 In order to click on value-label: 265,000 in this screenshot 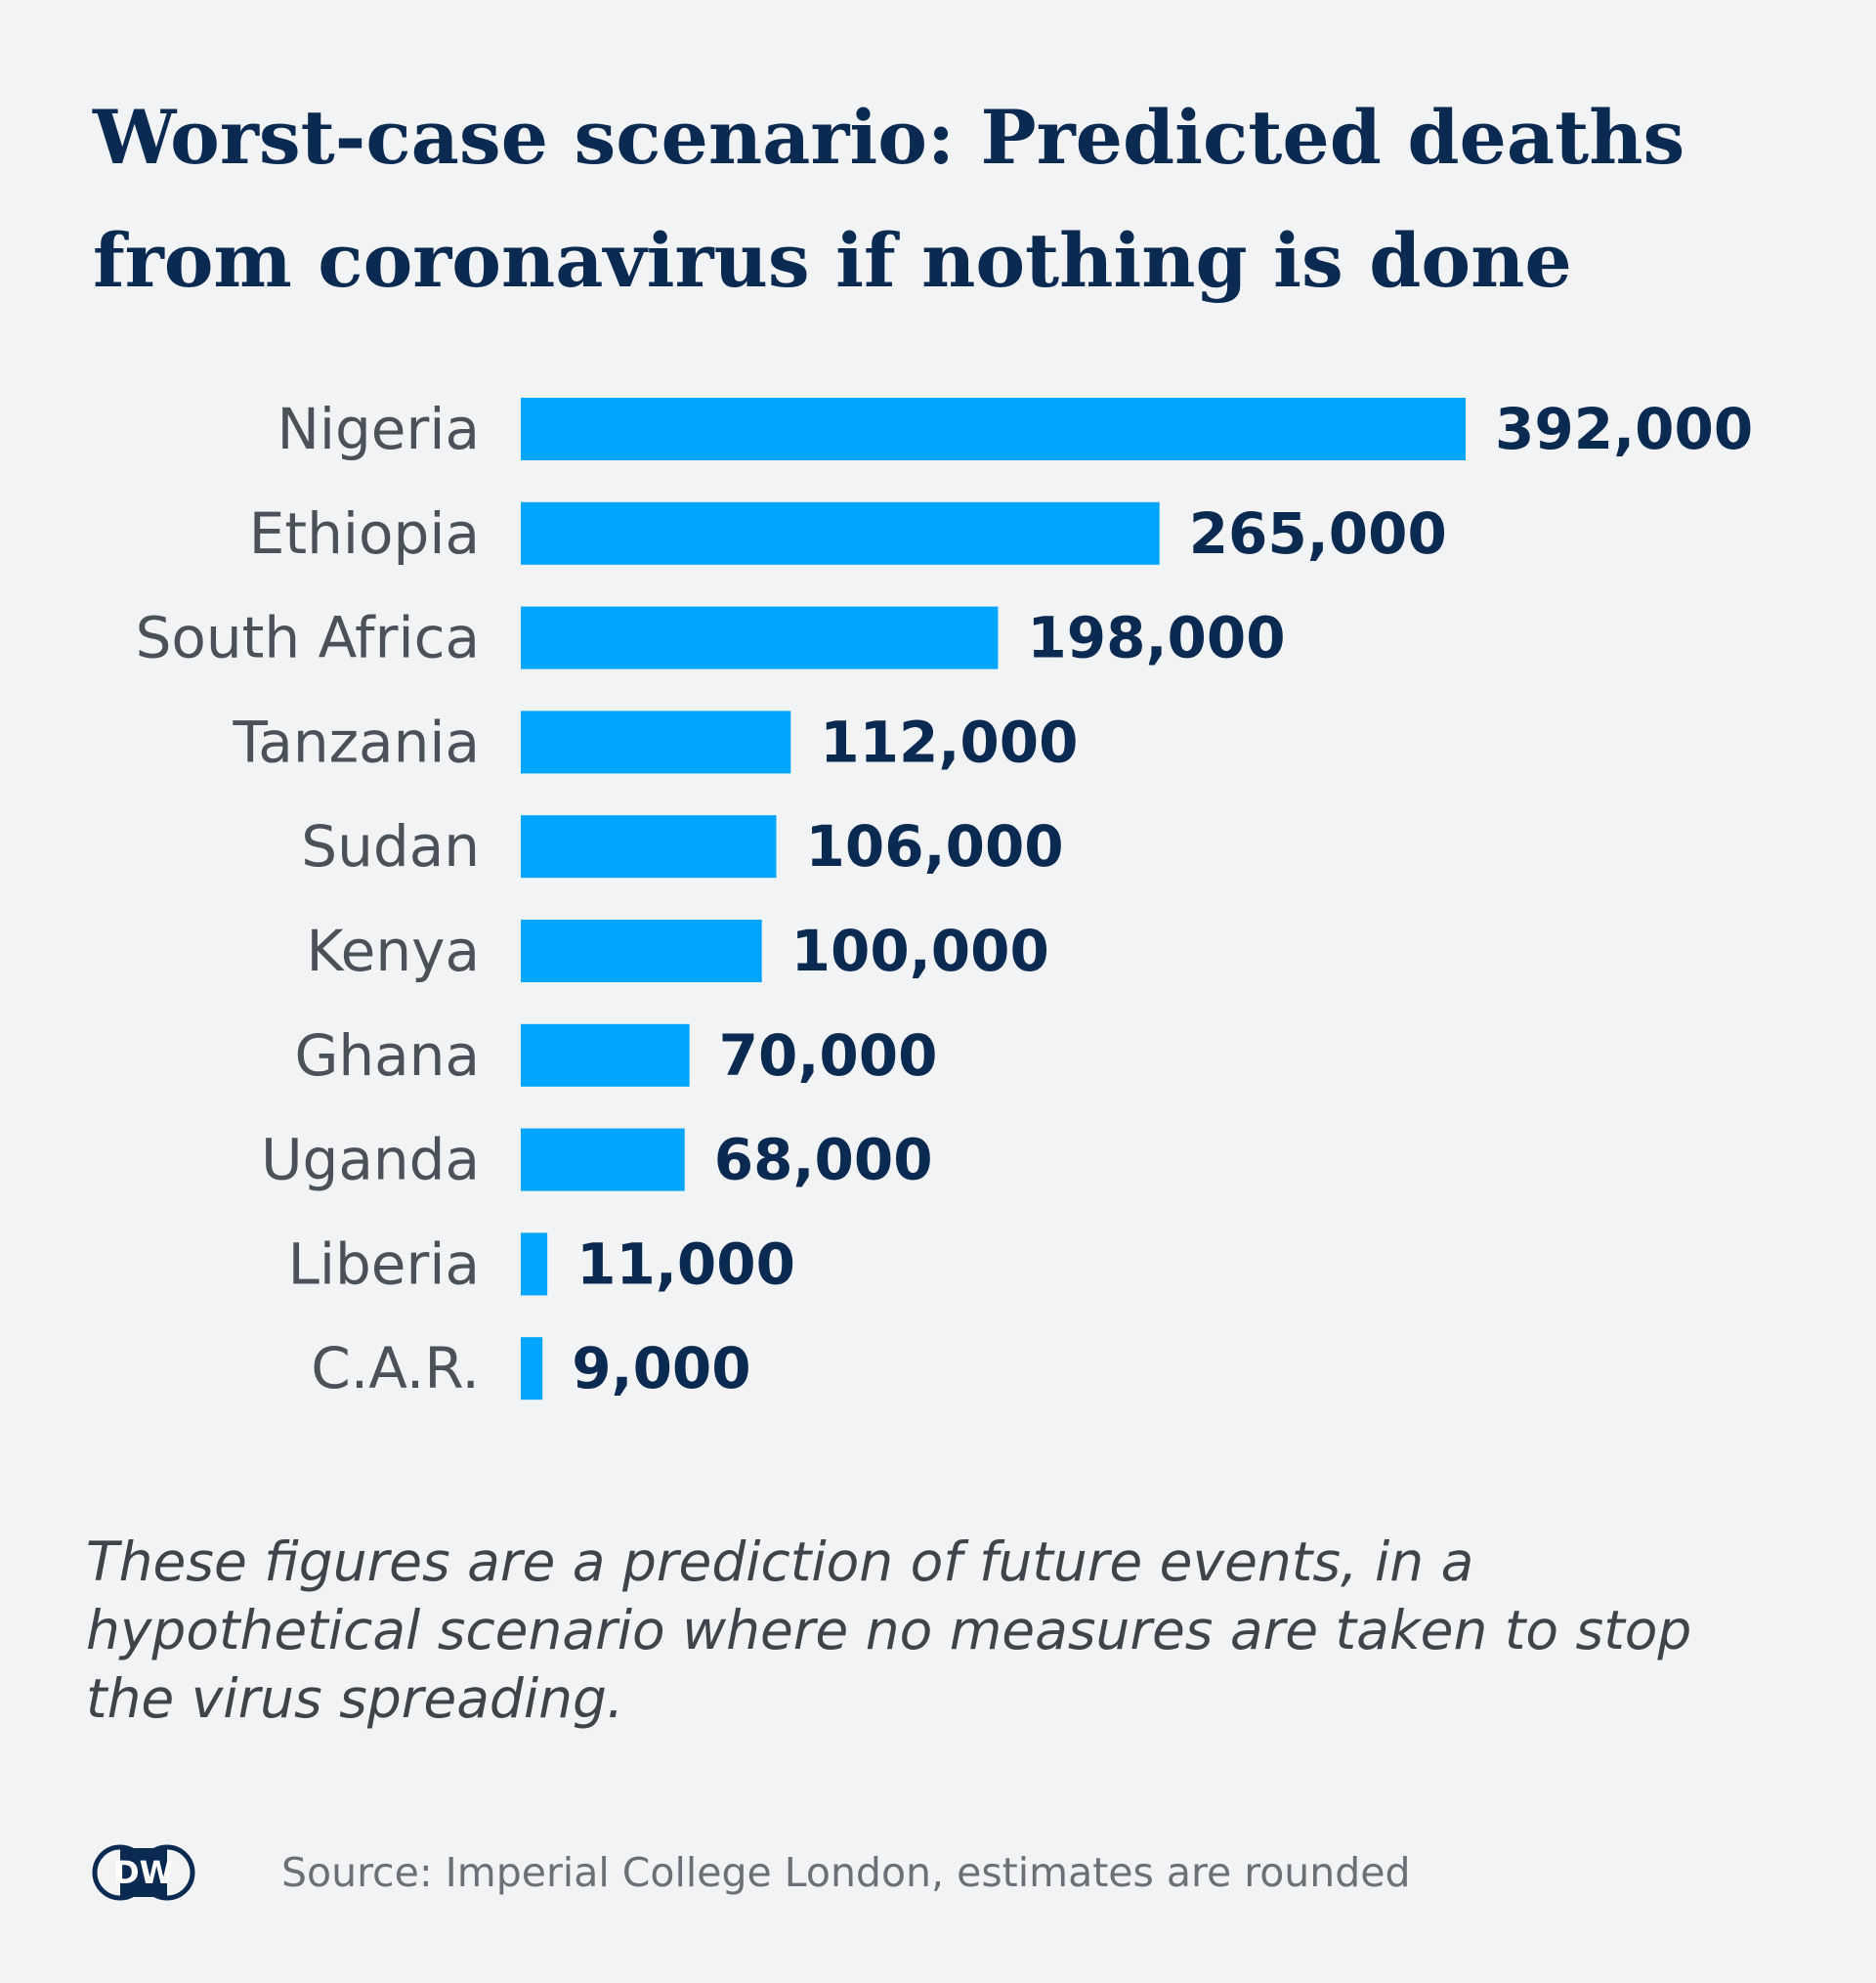, I will do `click(1318, 533)`.